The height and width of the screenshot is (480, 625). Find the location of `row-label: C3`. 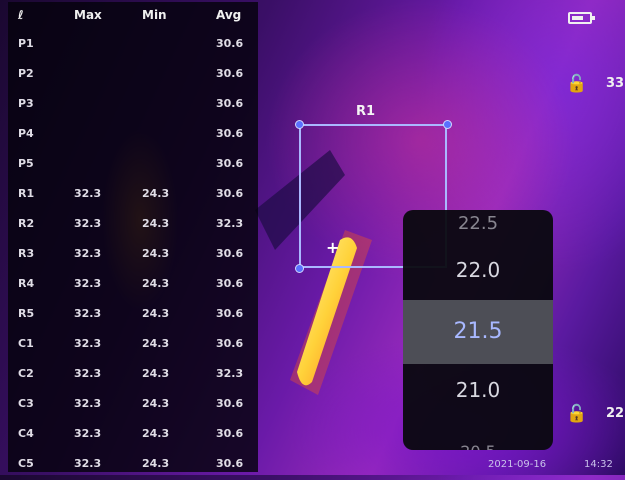

row-label: C3 is located at coordinates (26, 403).